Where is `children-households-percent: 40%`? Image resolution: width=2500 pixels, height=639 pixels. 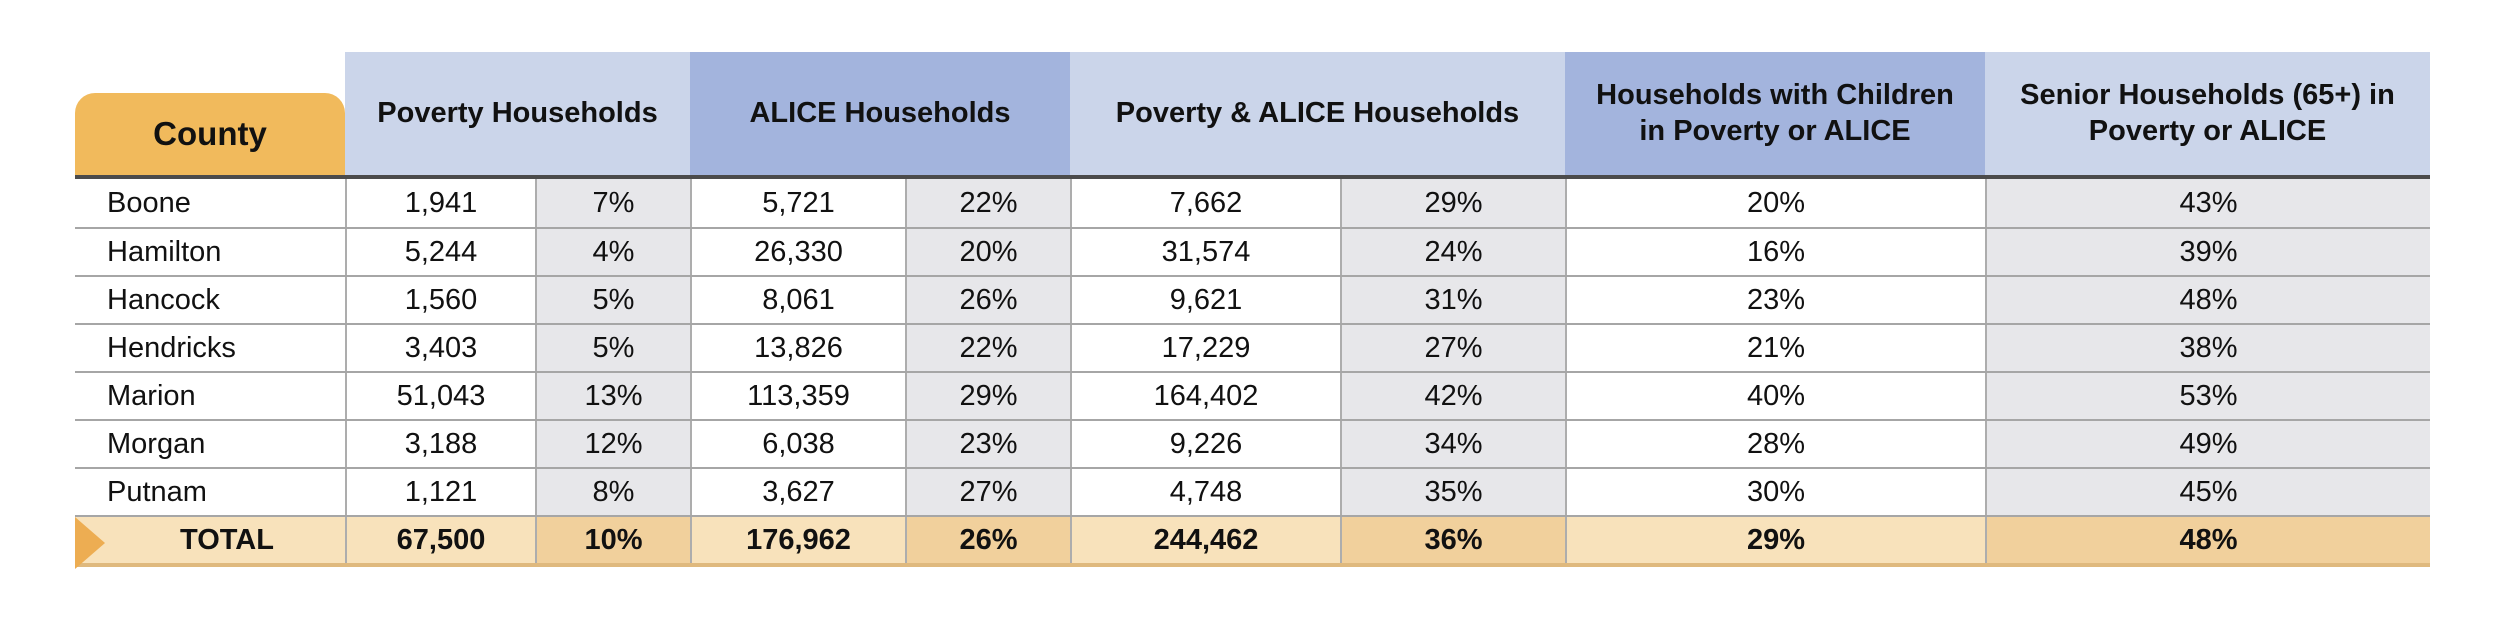
children-households-percent: 40% is located at coordinates (1775, 396).